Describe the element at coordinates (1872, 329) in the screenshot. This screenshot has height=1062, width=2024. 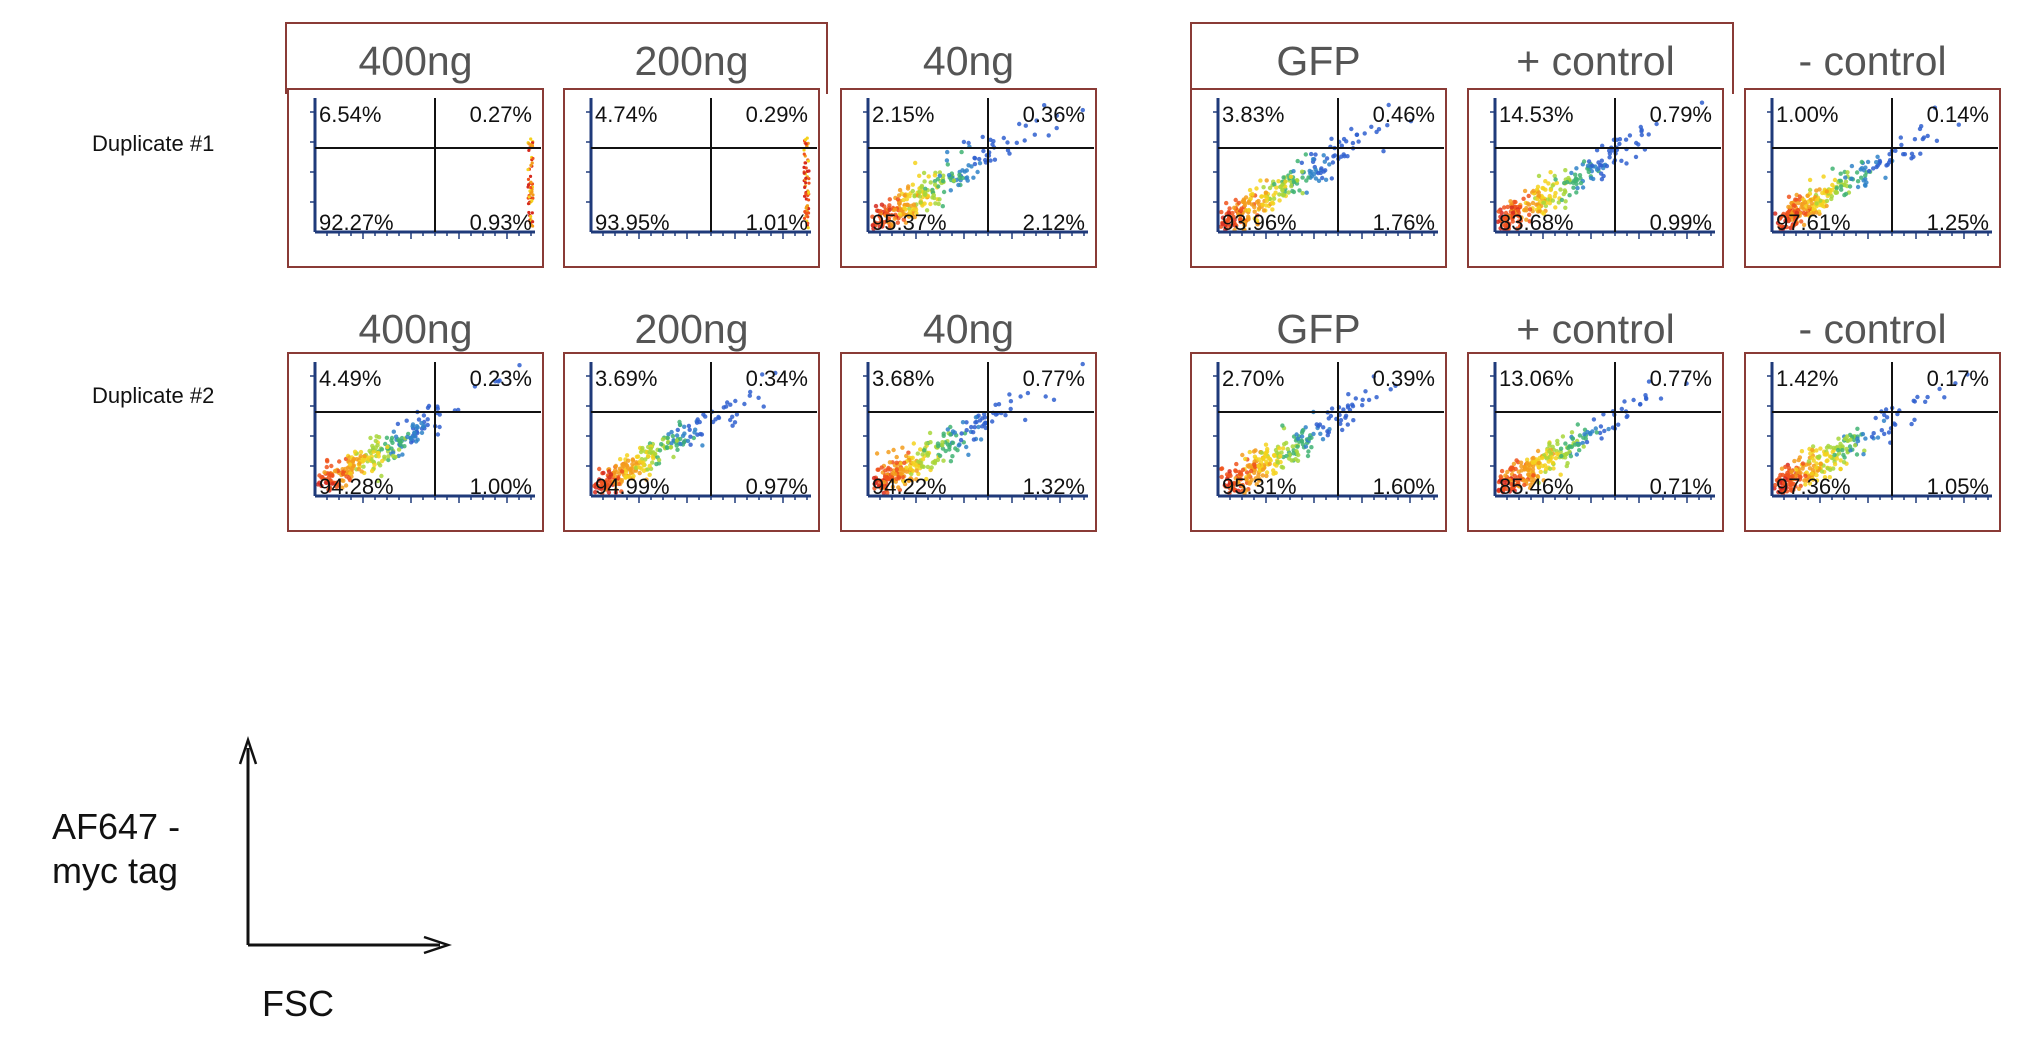
I see `condition-label-minus-control: - control` at that location.